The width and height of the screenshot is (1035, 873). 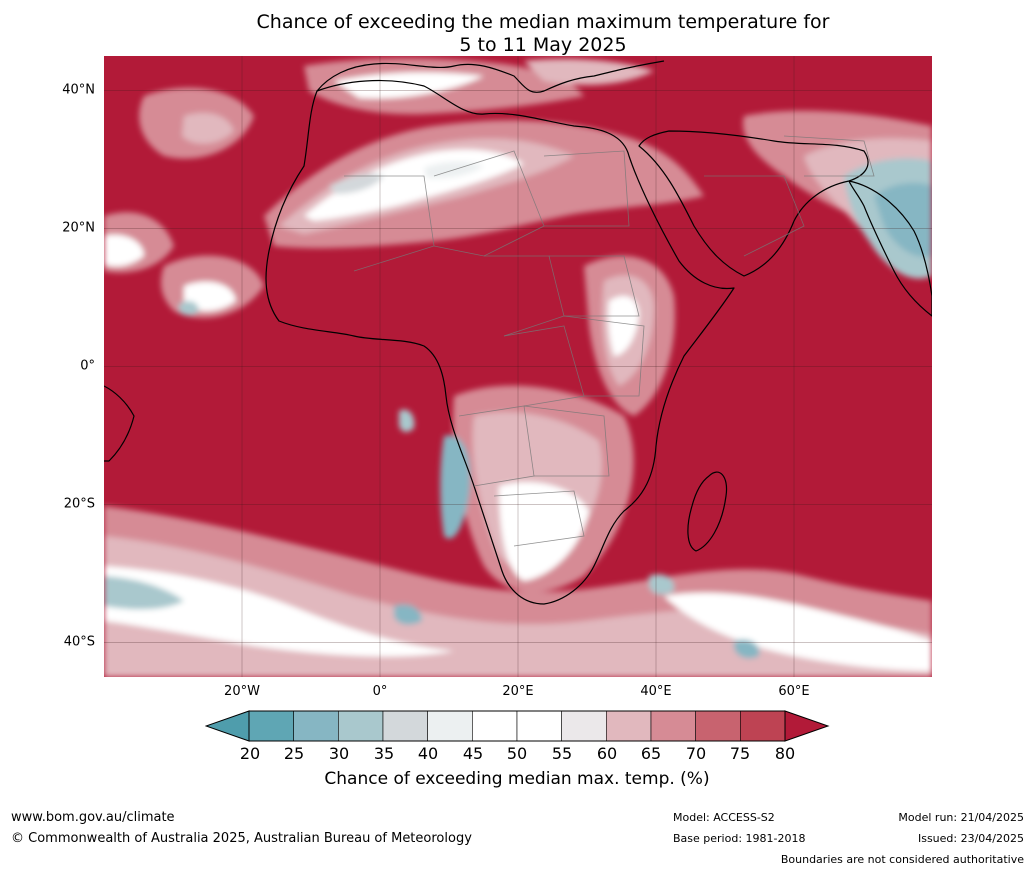 What do you see at coordinates (339, 753) in the screenshot?
I see `colorbar-tick-label: 30` at bounding box center [339, 753].